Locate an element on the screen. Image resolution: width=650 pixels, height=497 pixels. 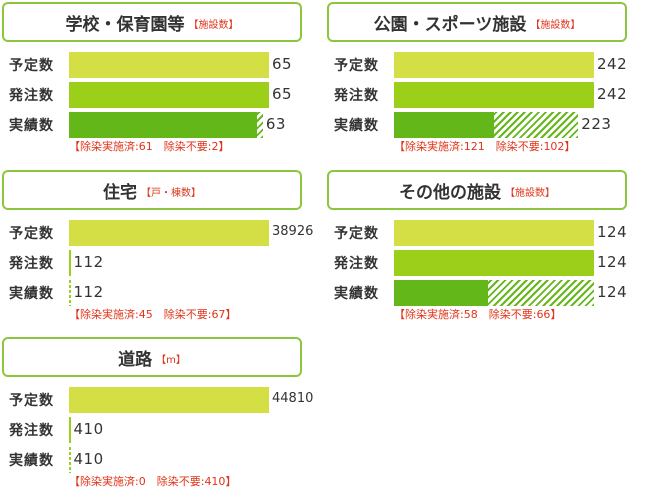
note-none-value: 410 is located at coordinates (215, 481).